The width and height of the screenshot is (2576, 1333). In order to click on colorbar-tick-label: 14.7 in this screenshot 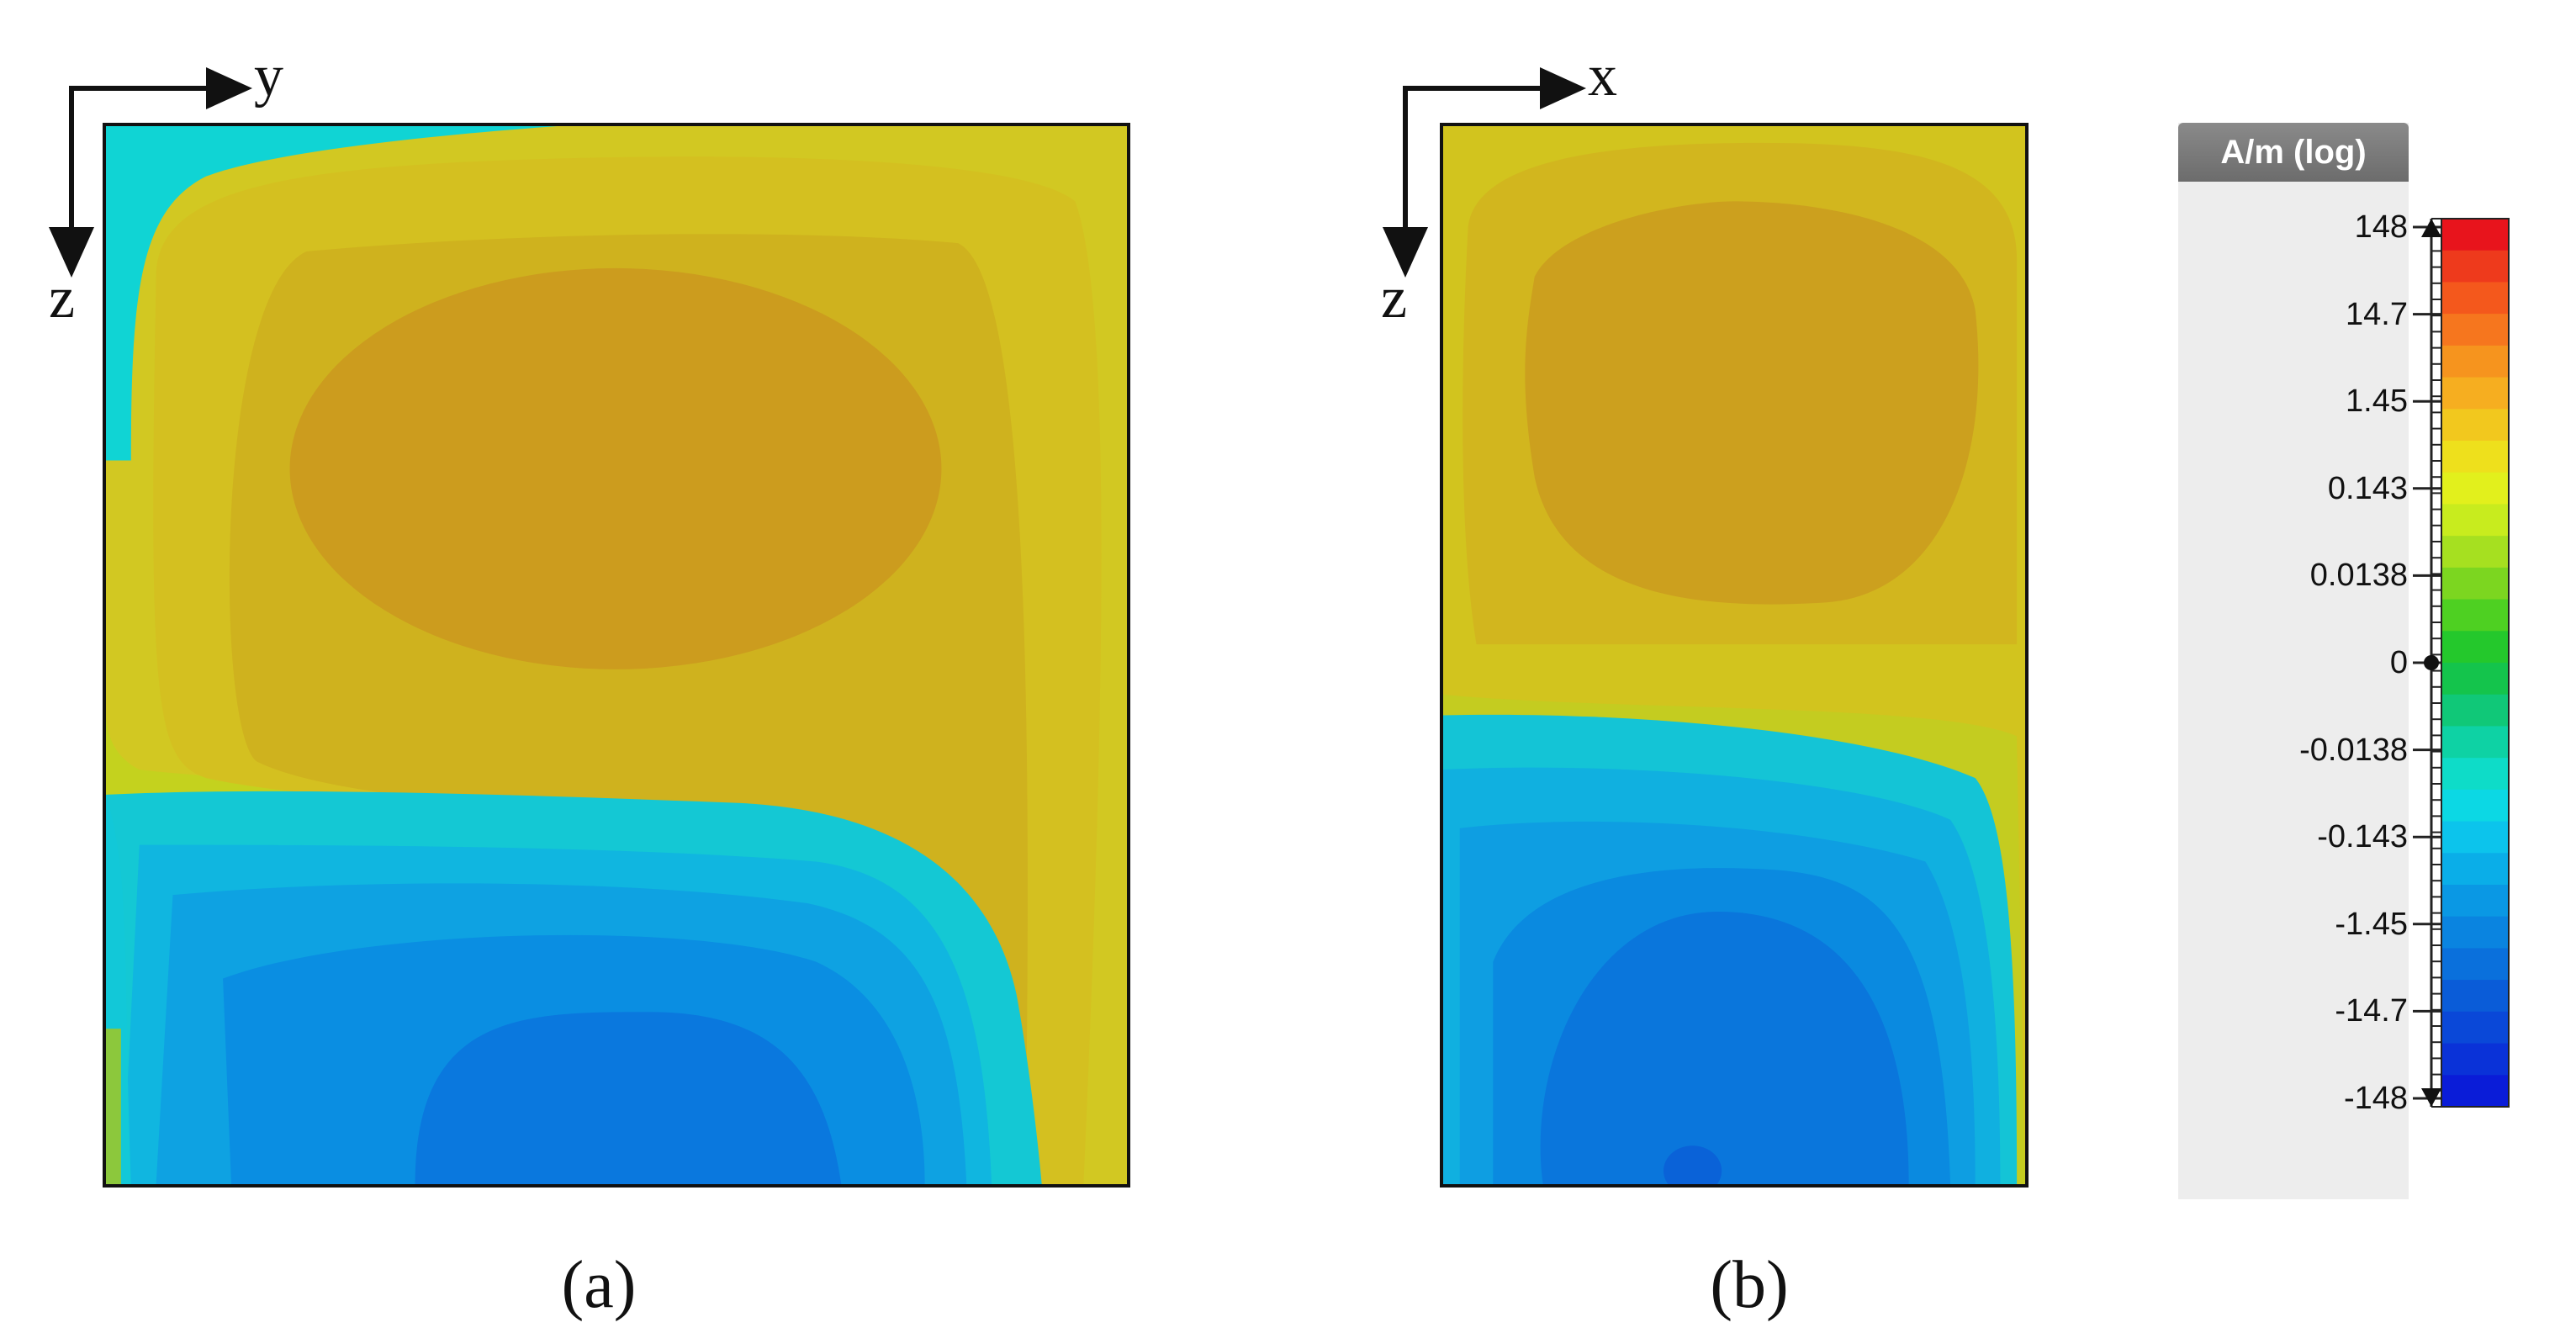, I will do `click(2377, 314)`.